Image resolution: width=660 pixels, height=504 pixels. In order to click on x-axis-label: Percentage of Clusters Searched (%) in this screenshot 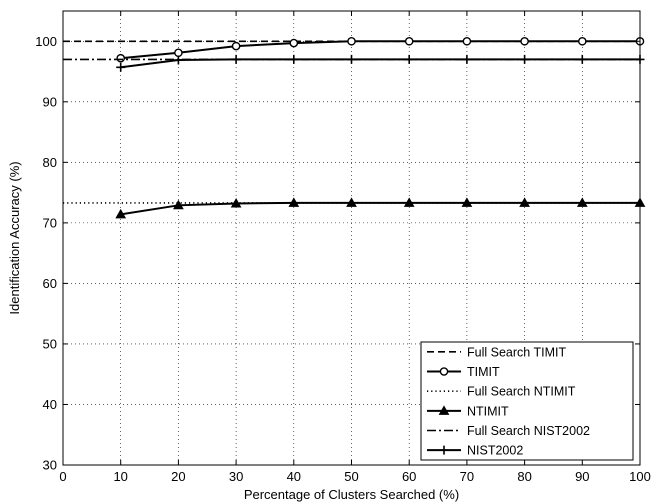, I will do `click(351, 494)`.